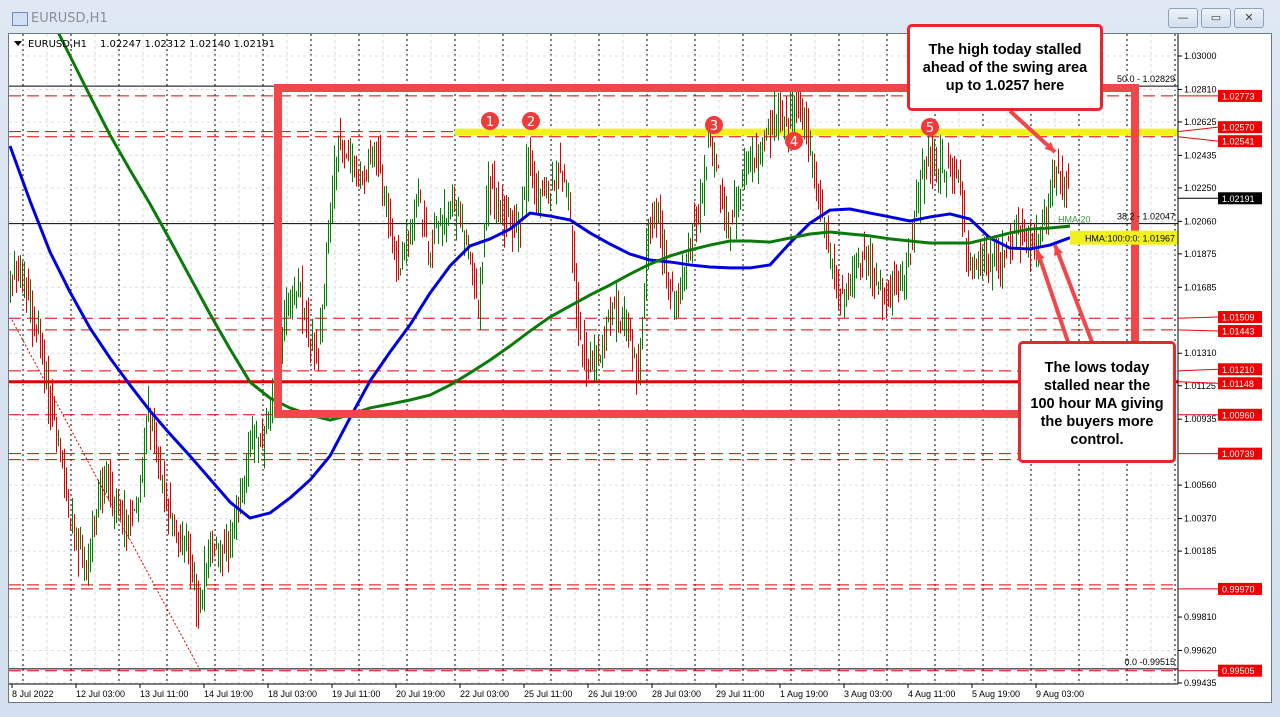 The height and width of the screenshot is (717, 1280). I want to click on callout-line: The high today stalled, so click(1005, 50).